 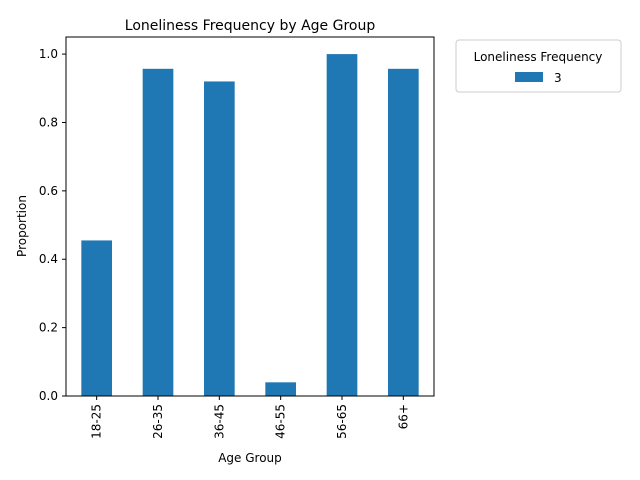 I want to click on x-ticks-group: 18-25 26-35 36-45 46-55 56-65 66+, so click(x=250, y=417).